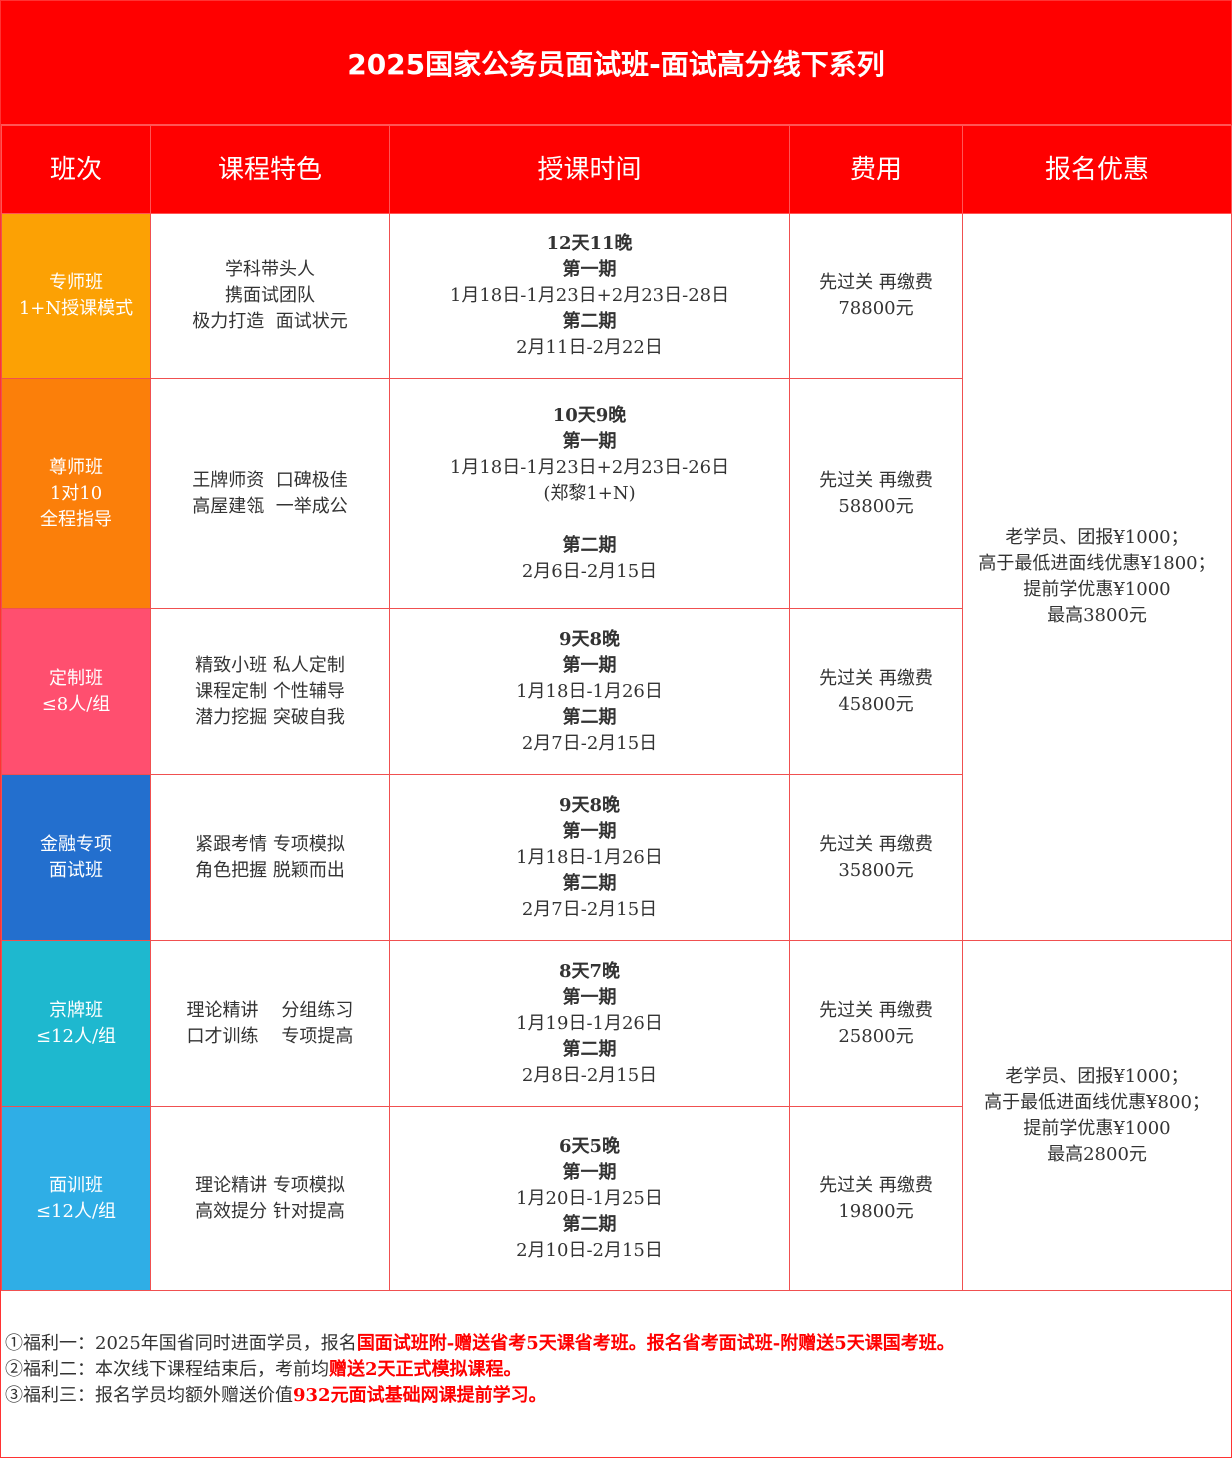 The height and width of the screenshot is (1458, 1232). Describe the element at coordinates (76, 1198) in the screenshot. I see `class-name-cell: 面训班 ≤12人/组` at that location.